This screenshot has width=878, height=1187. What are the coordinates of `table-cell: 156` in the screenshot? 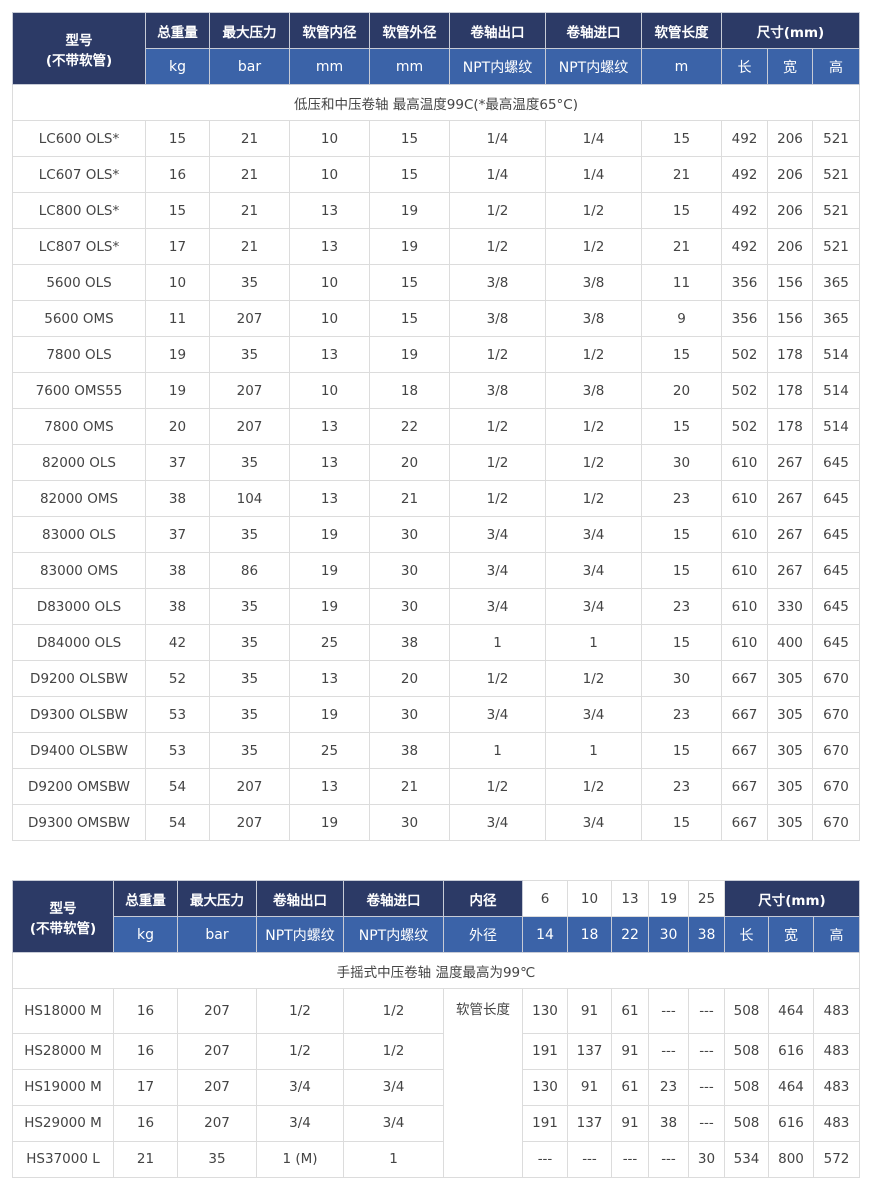 It's located at (790, 282).